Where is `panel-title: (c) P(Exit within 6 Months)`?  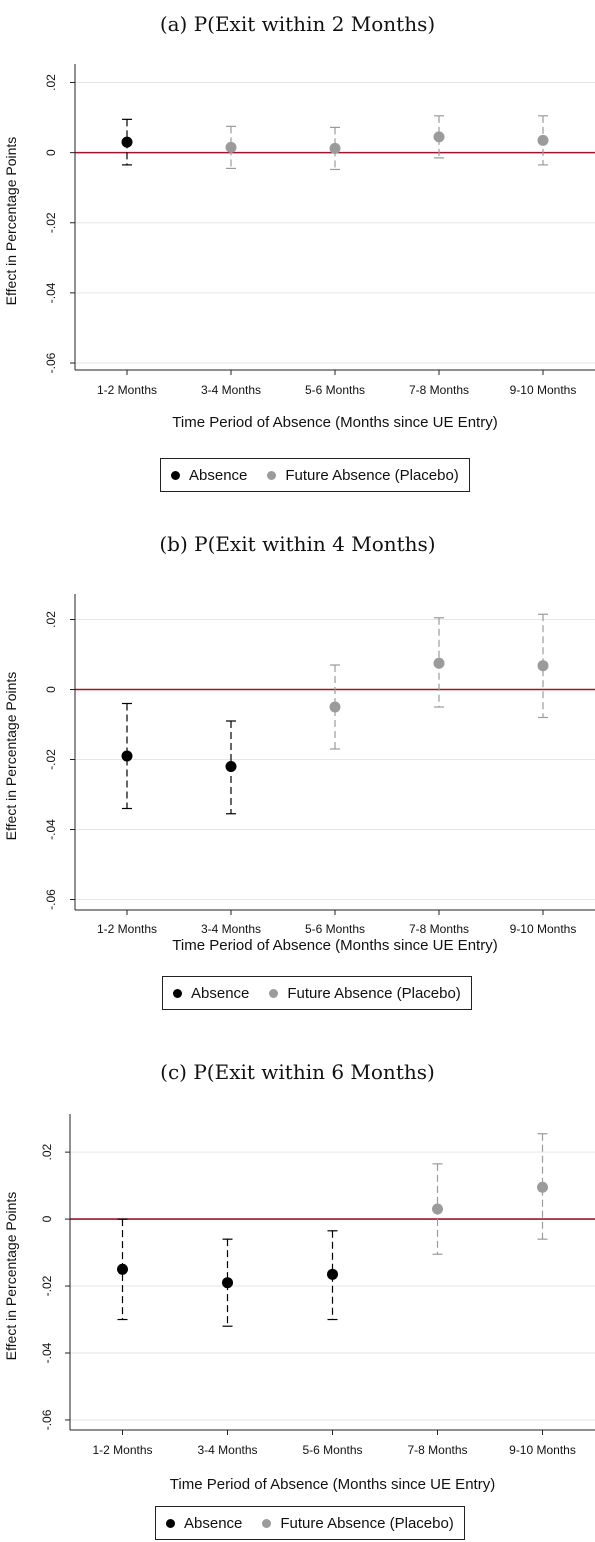
panel-title: (c) P(Exit within 6 Months) is located at coordinates (297, 1072).